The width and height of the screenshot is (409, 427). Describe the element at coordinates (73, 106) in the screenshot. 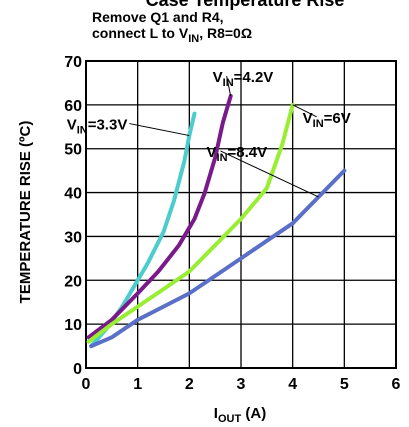

I see `y-tick-label: 60` at that location.